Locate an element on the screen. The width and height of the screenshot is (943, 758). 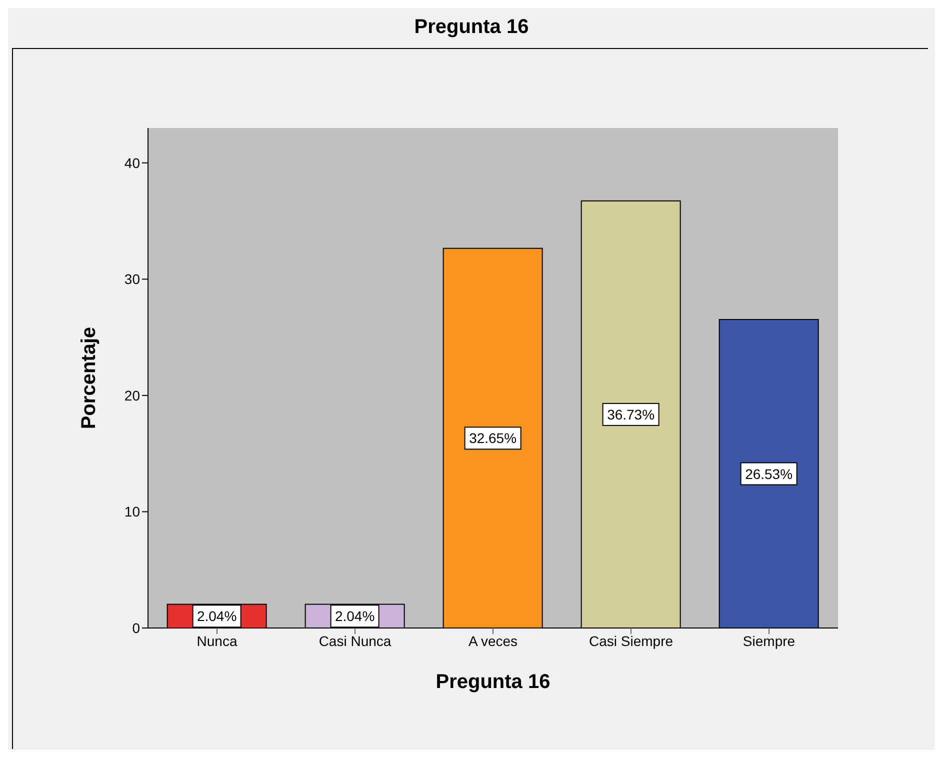
x-tick-label: Nunca is located at coordinates (217, 640).